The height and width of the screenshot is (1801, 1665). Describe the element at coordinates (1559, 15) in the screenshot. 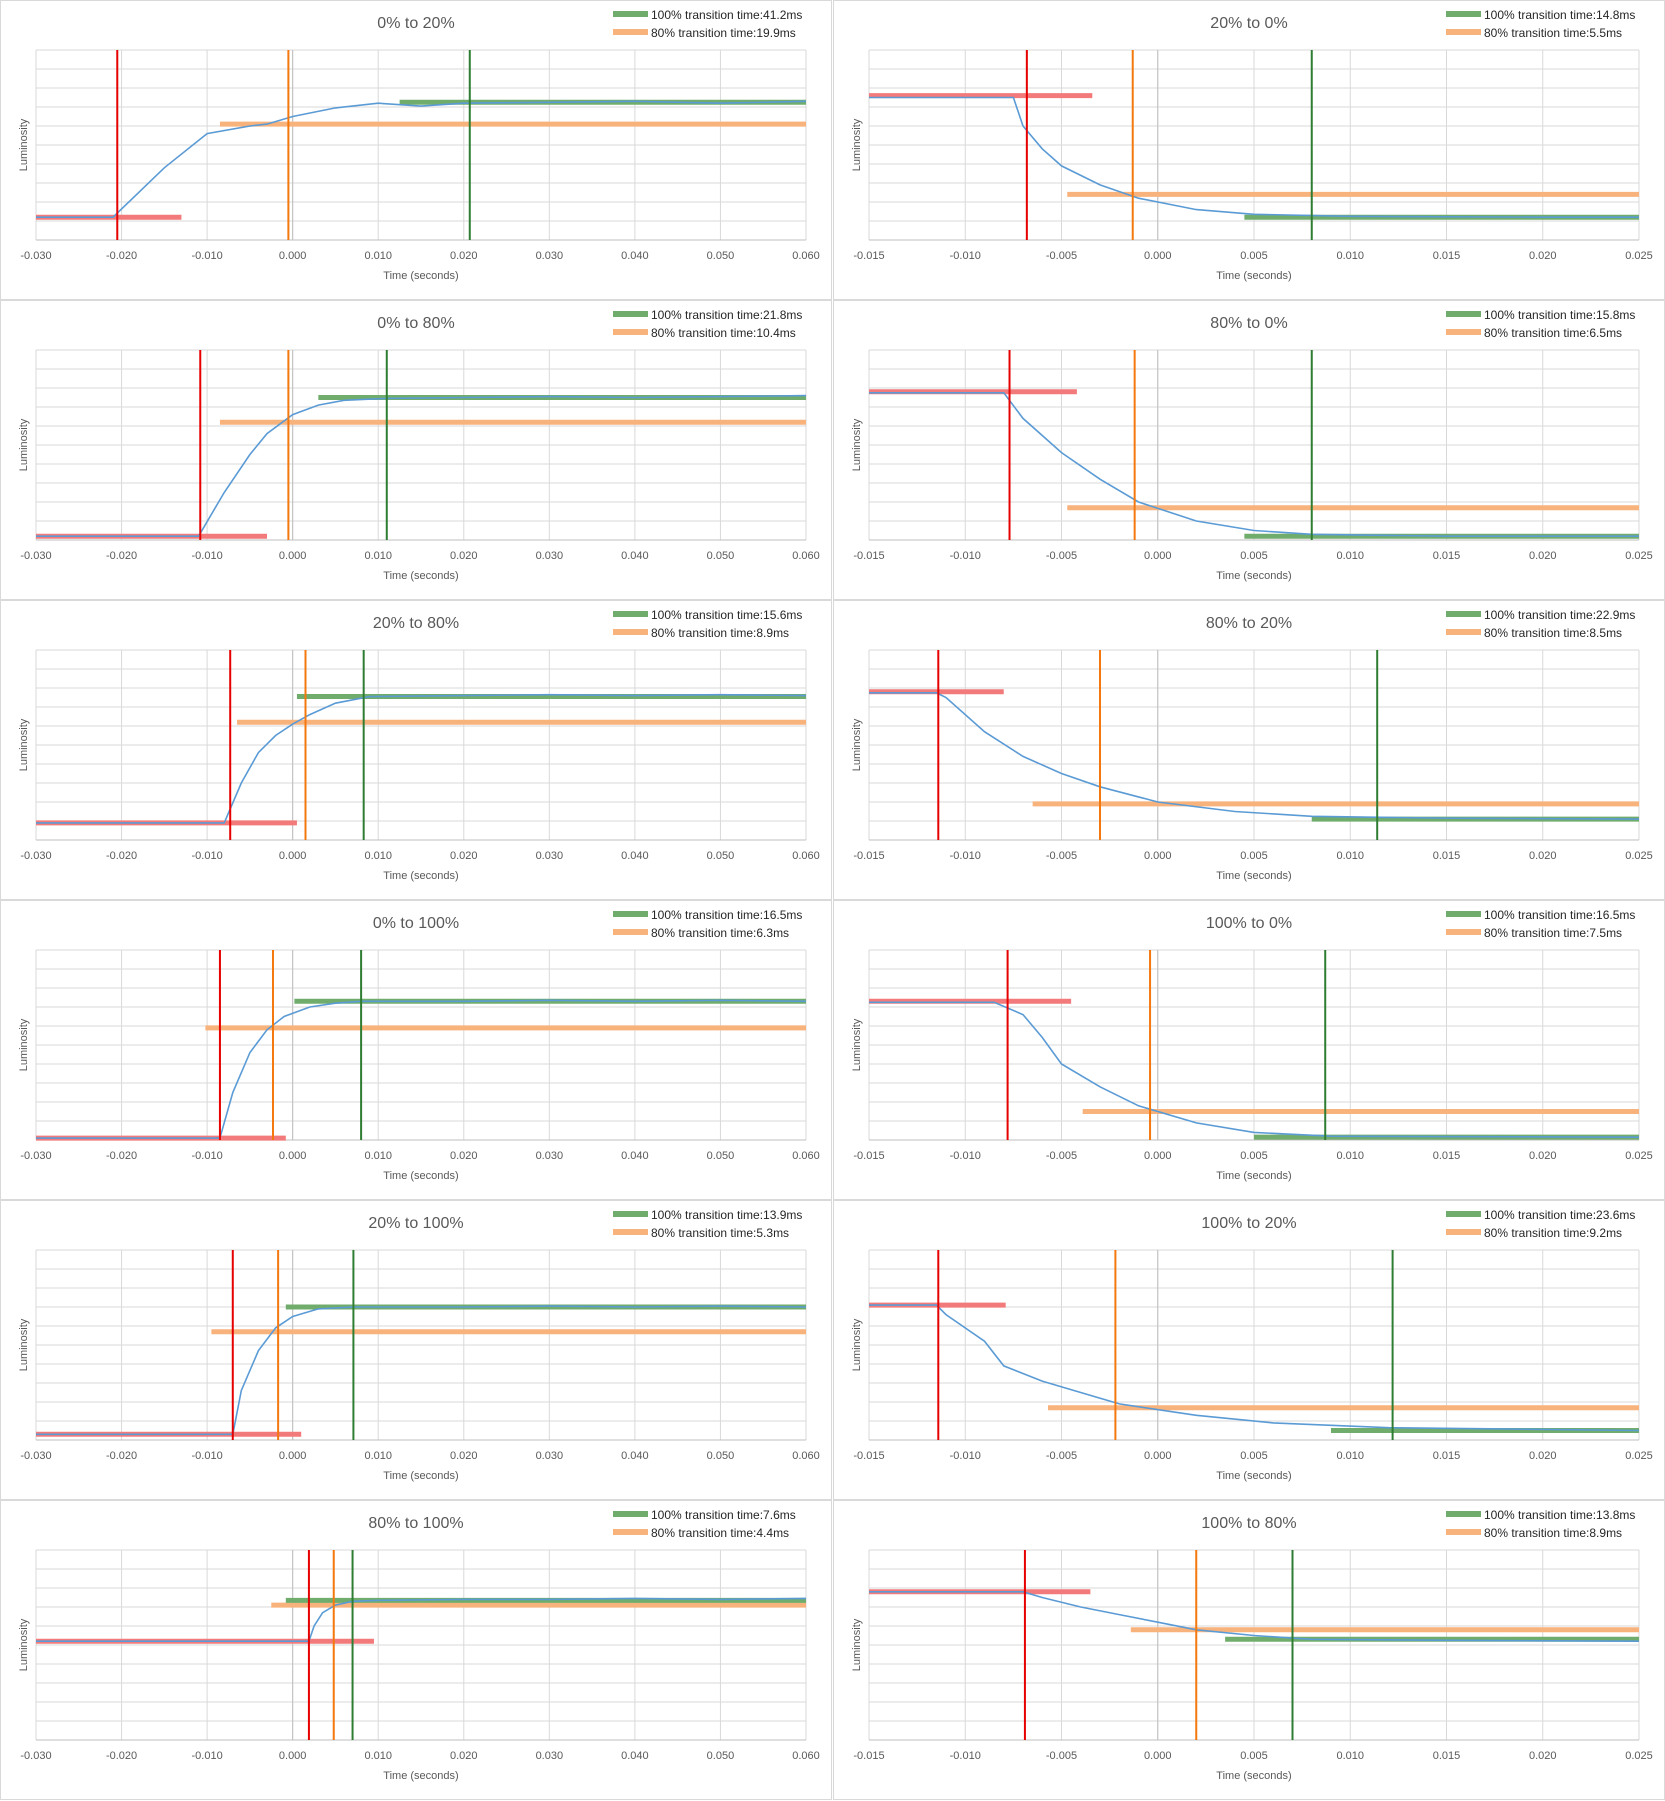

I see `legend-full-transition: 100% transition time:14.8ms` at that location.